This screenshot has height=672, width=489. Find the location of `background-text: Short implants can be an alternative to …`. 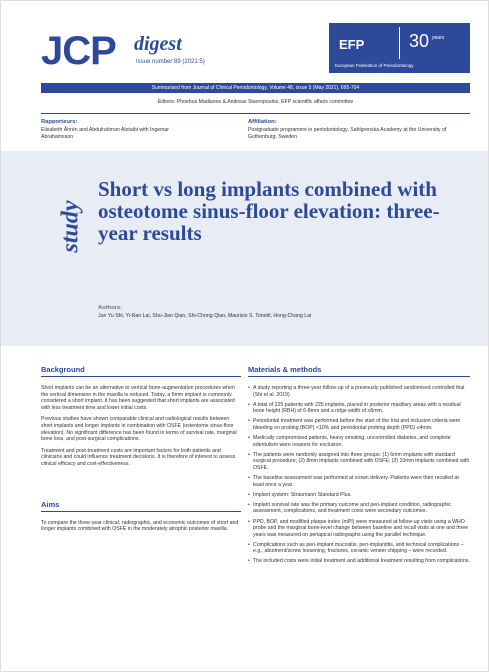

background-text: Short implants can be an alternative to … is located at coordinates (141, 426).